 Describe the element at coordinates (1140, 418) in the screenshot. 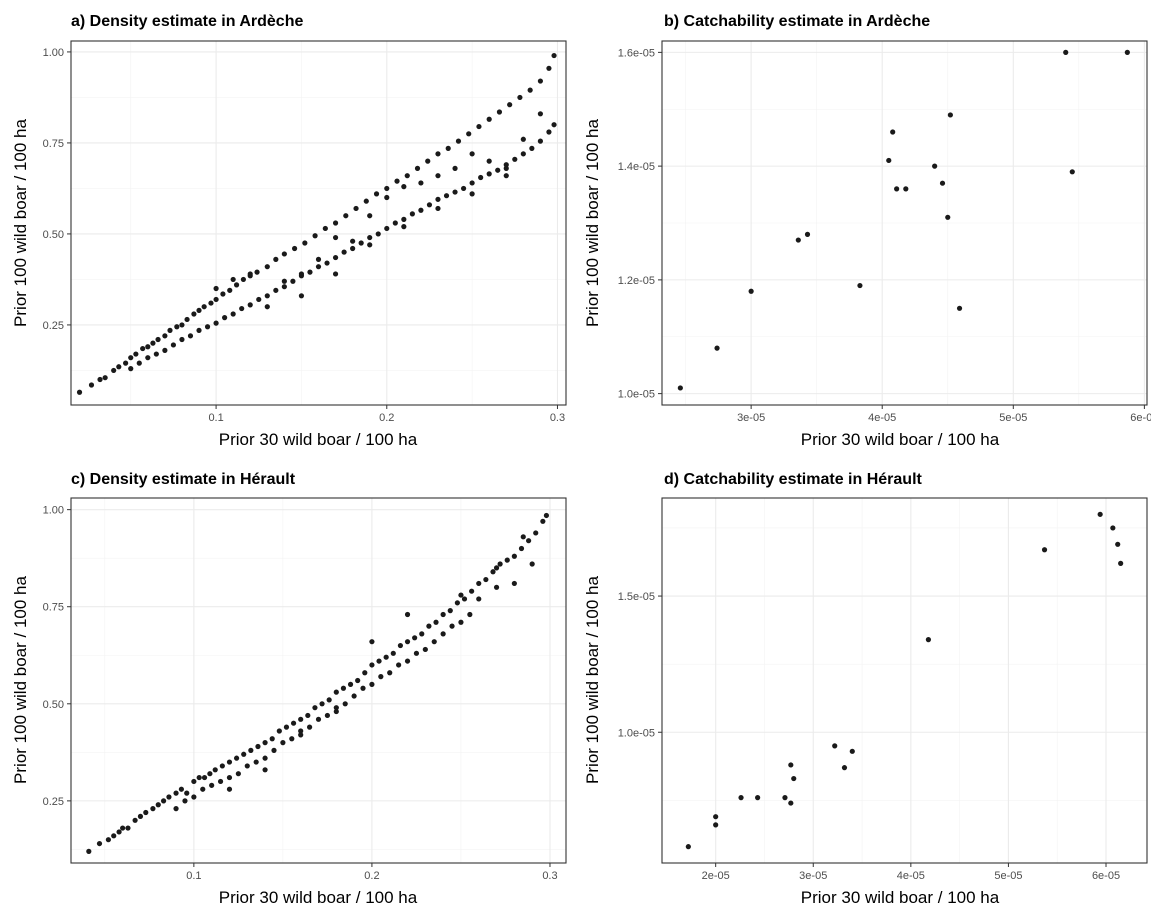

I see `x-tick-label: 6e-05` at that location.